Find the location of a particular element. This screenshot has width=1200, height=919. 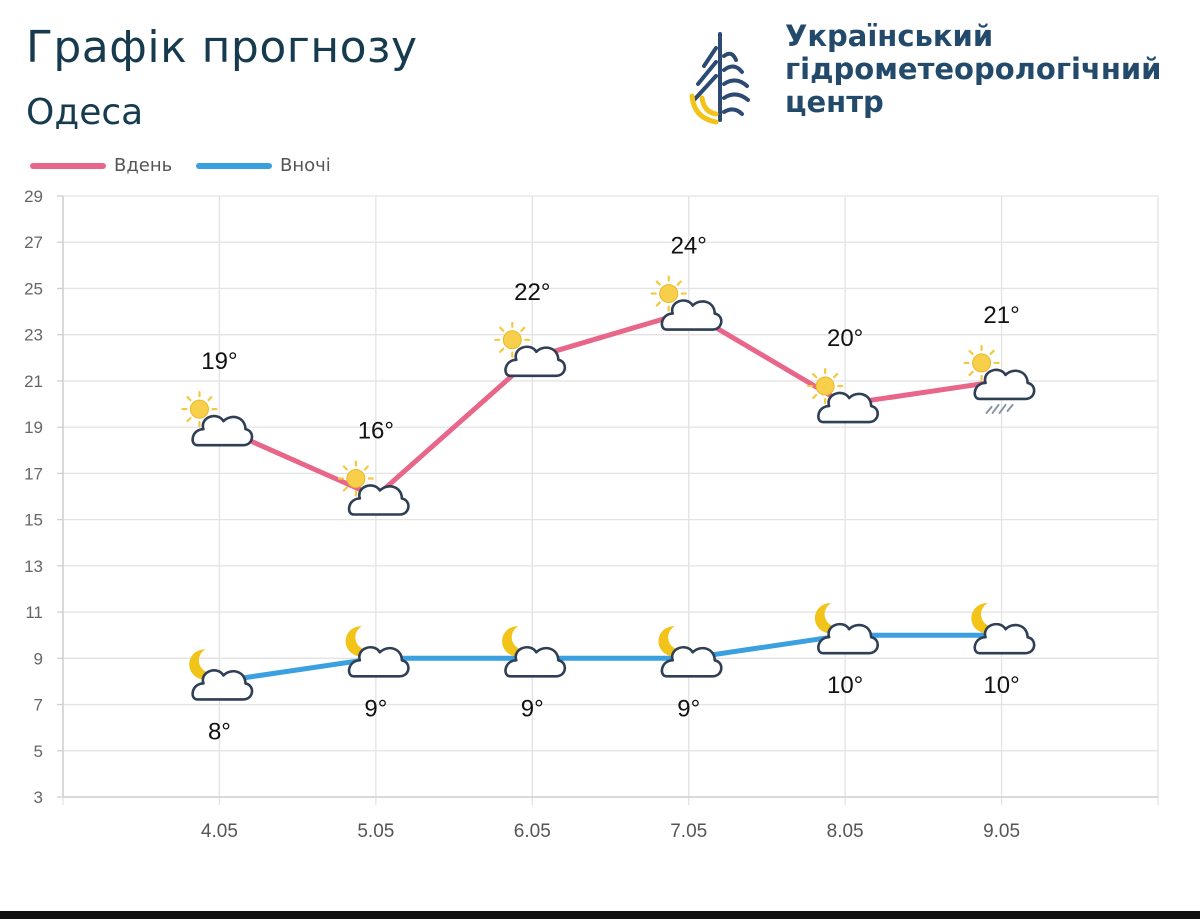

bottom-bar is located at coordinates (600, 915).